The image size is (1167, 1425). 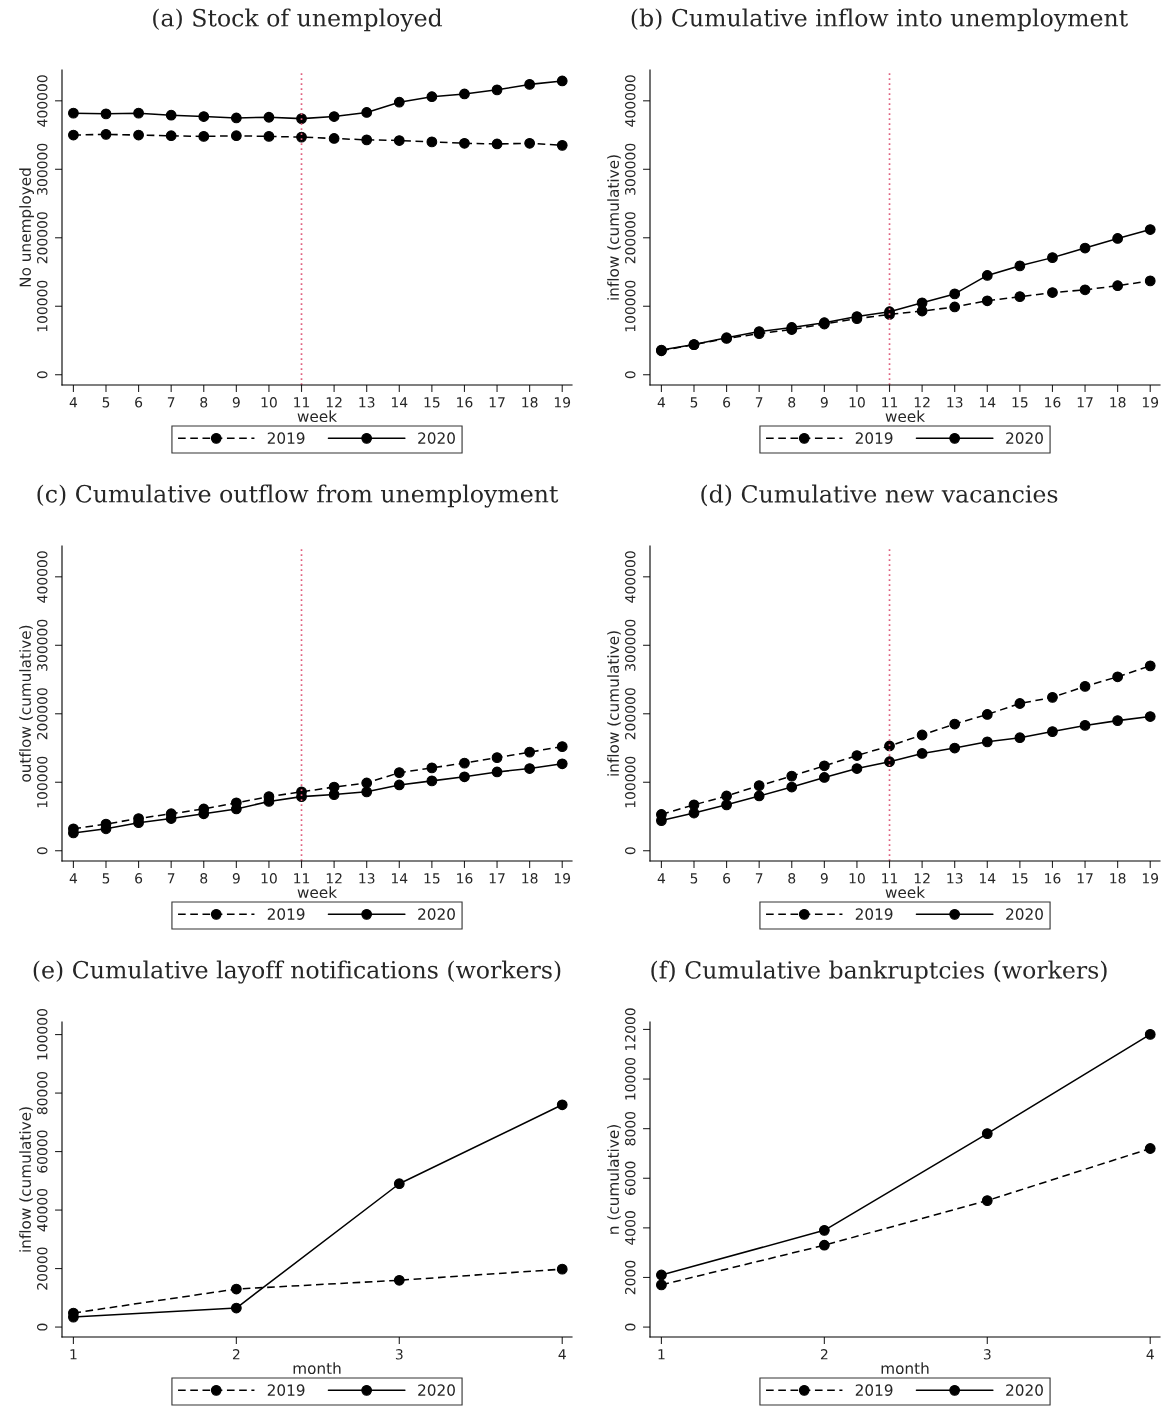 I want to click on y-tick-label: 40000, so click(x=42, y=1210).